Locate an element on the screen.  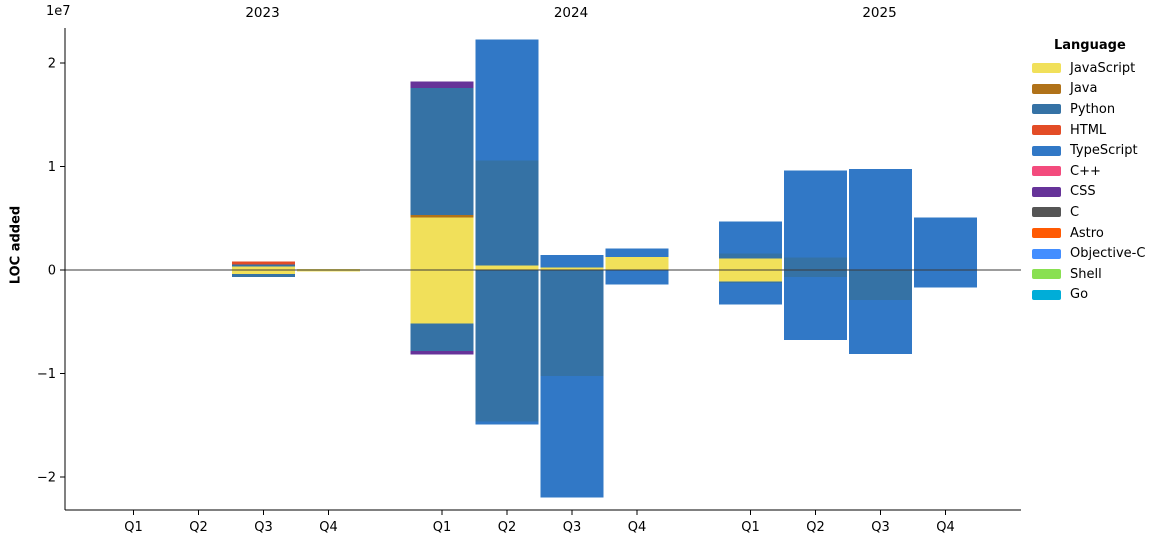
legend-label: C++ is located at coordinates (1085, 171).